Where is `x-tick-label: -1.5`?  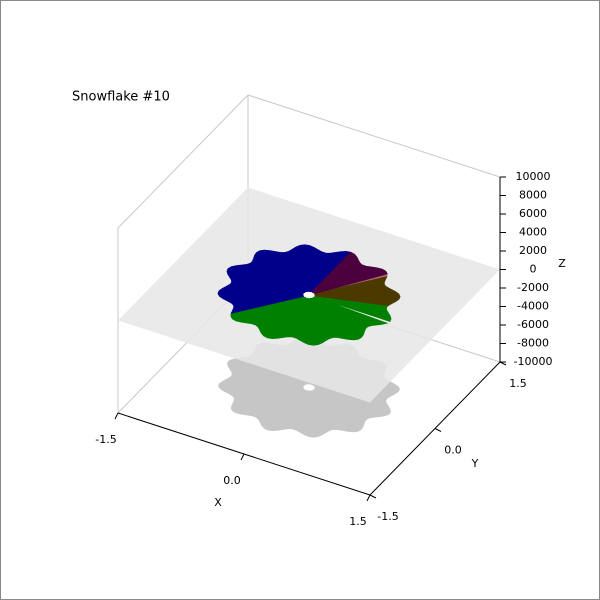 x-tick-label: -1.5 is located at coordinates (105, 439).